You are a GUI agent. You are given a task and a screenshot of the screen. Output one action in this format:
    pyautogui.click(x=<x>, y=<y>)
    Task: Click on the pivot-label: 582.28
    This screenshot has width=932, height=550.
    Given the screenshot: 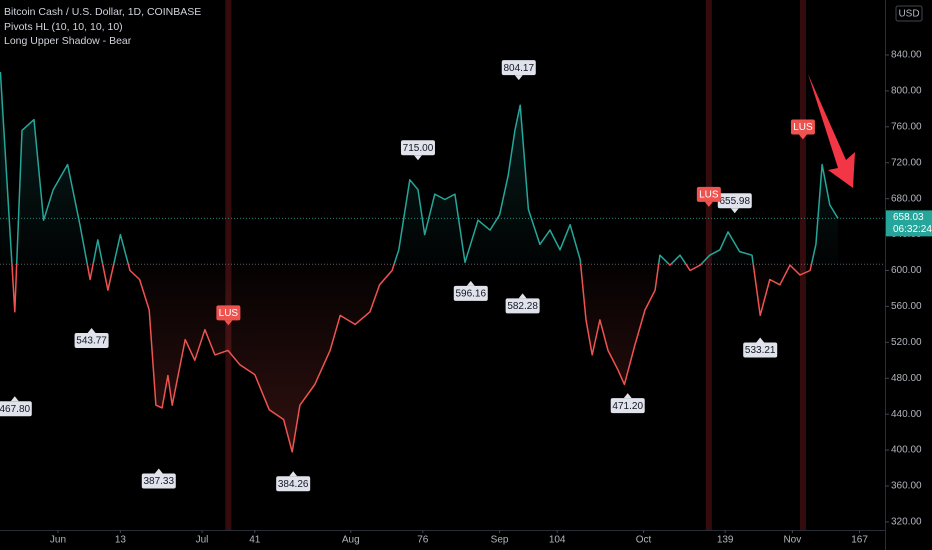 What is the action you would take?
    pyautogui.click(x=522, y=306)
    